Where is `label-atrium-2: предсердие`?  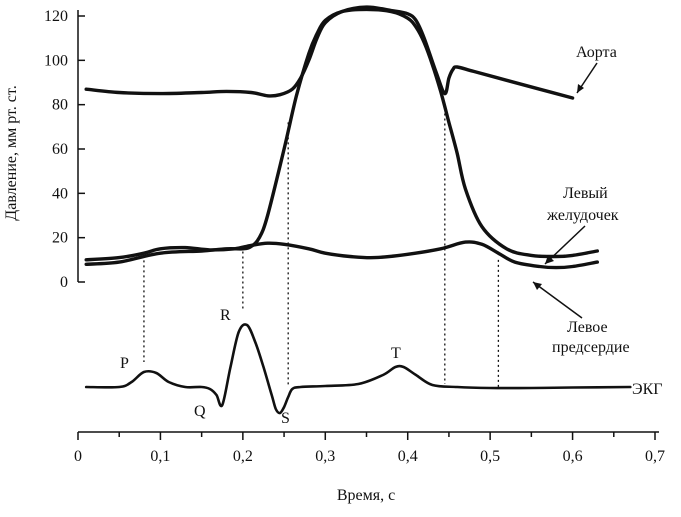 label-atrium-2: предсердие is located at coordinates (591, 347).